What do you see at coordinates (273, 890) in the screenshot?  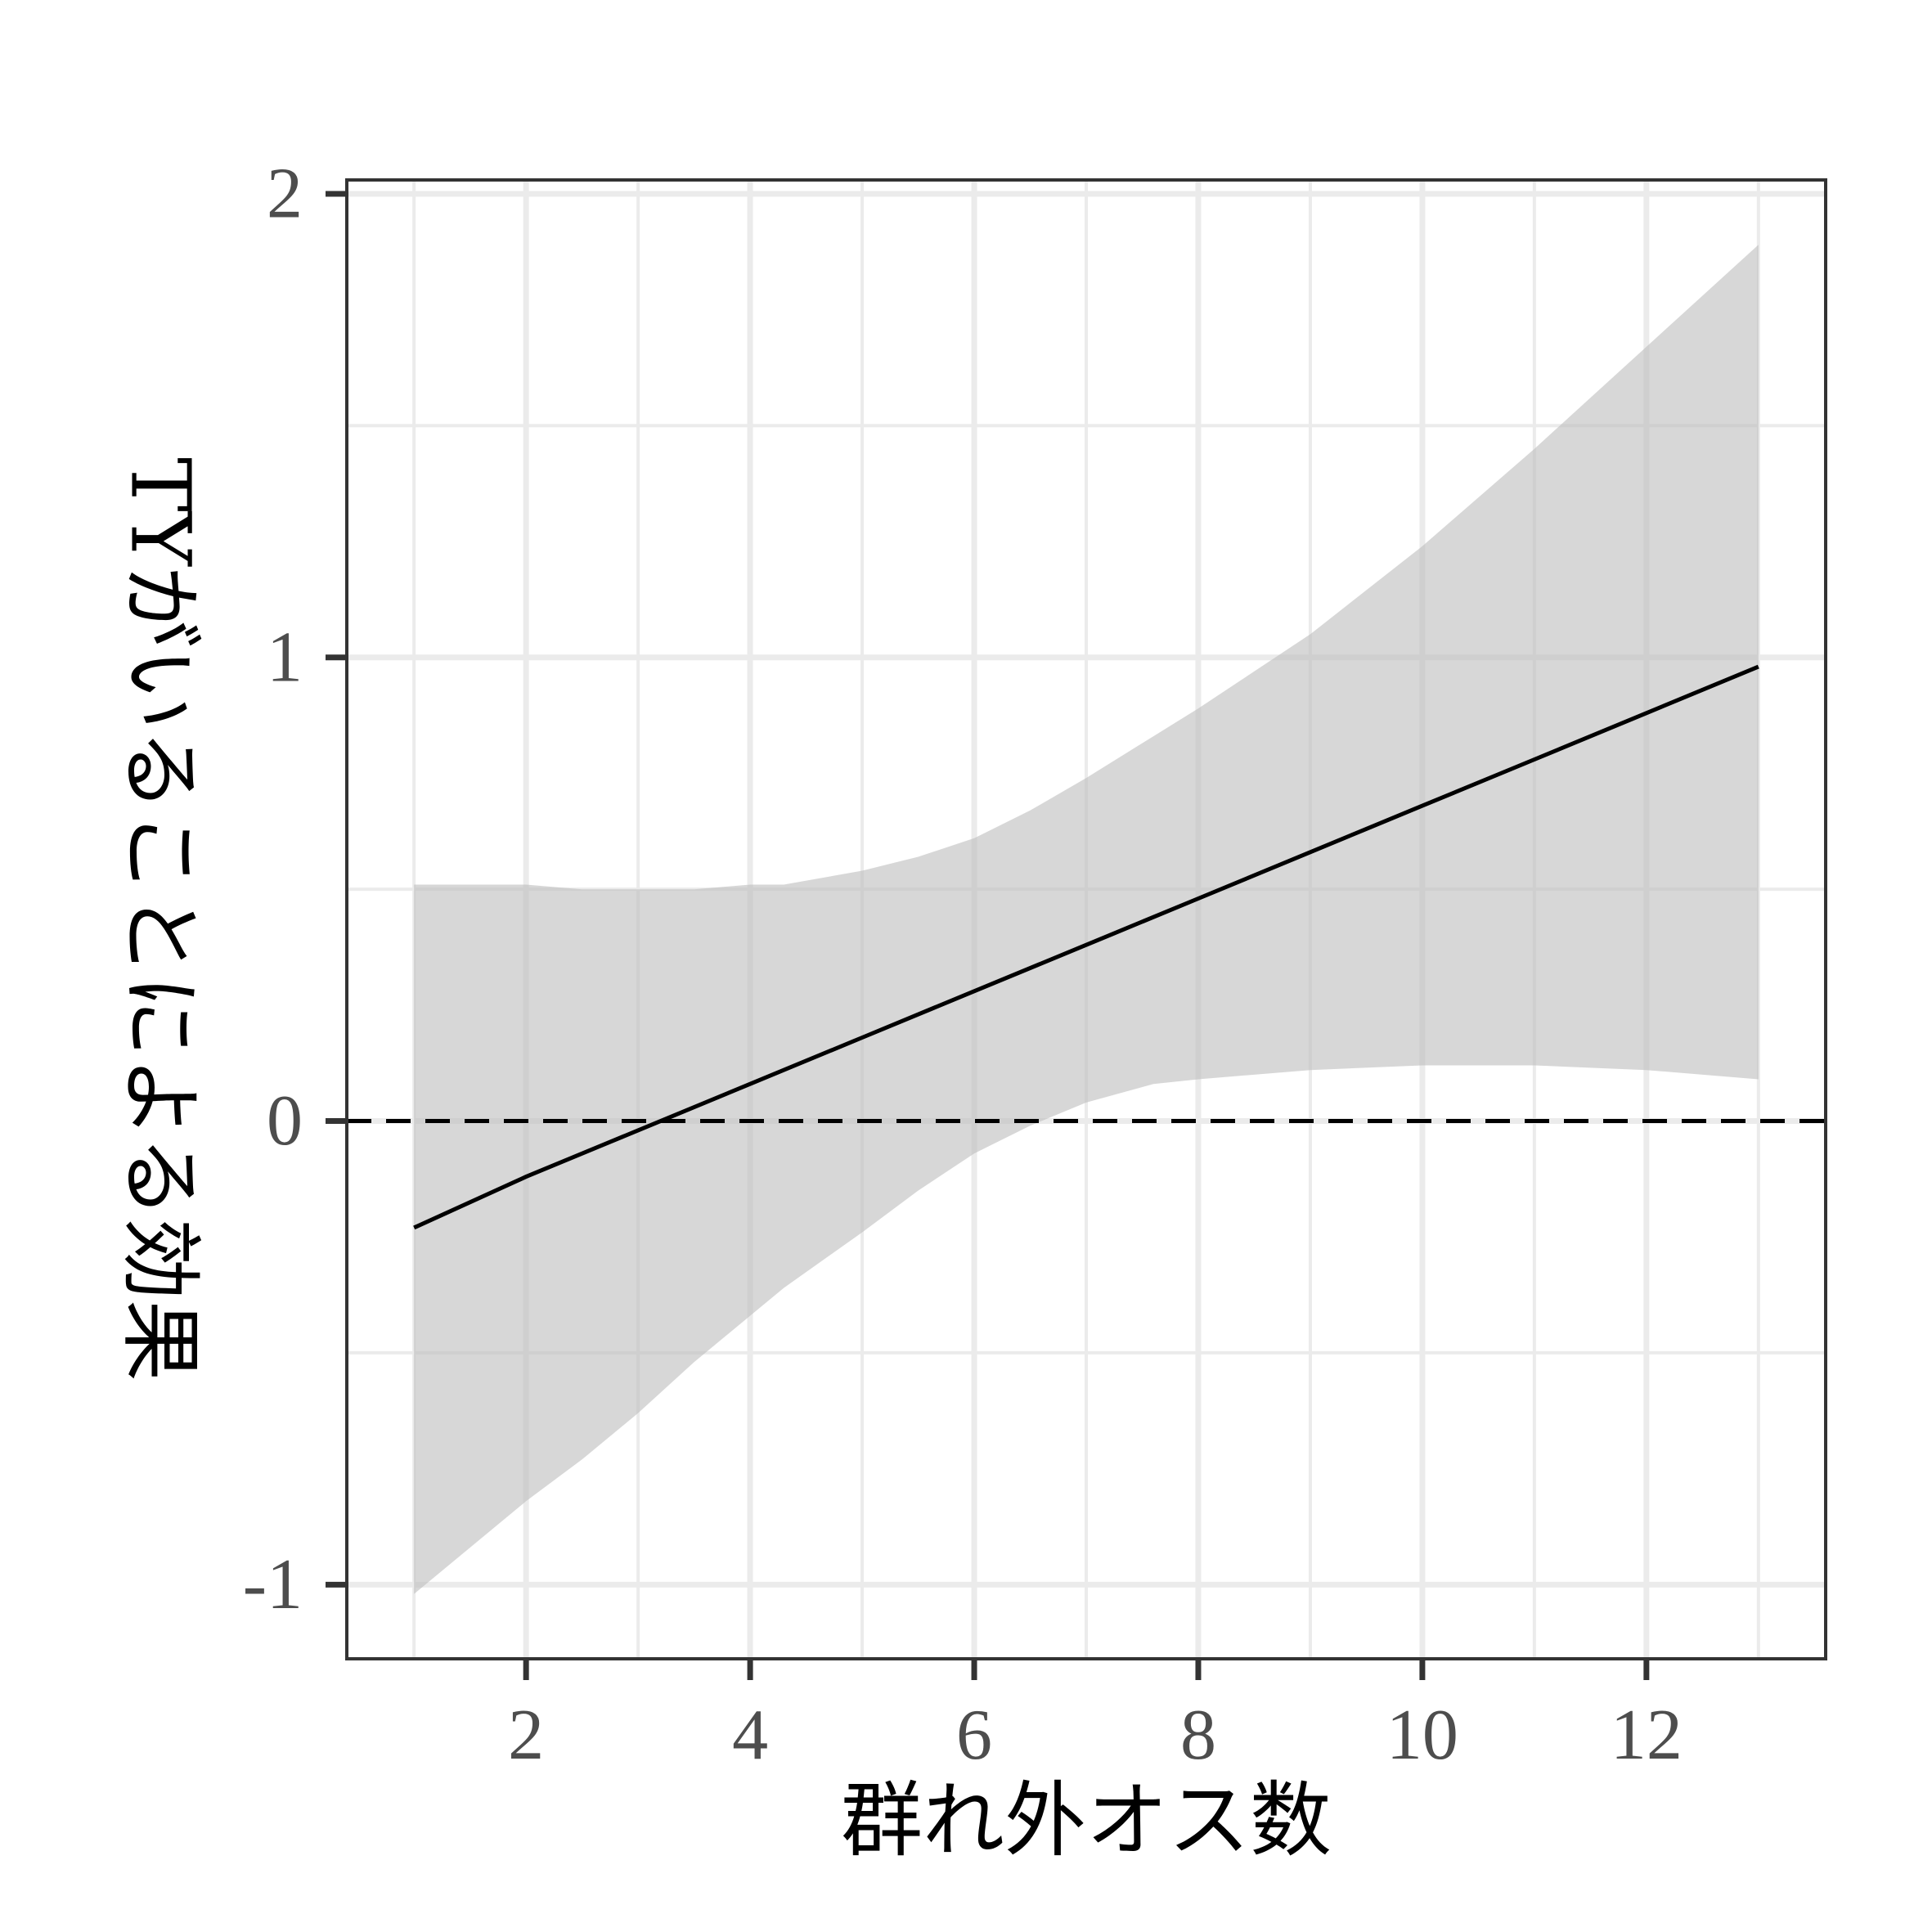 I see `y-tick-labels: -1 0 1 2` at bounding box center [273, 890].